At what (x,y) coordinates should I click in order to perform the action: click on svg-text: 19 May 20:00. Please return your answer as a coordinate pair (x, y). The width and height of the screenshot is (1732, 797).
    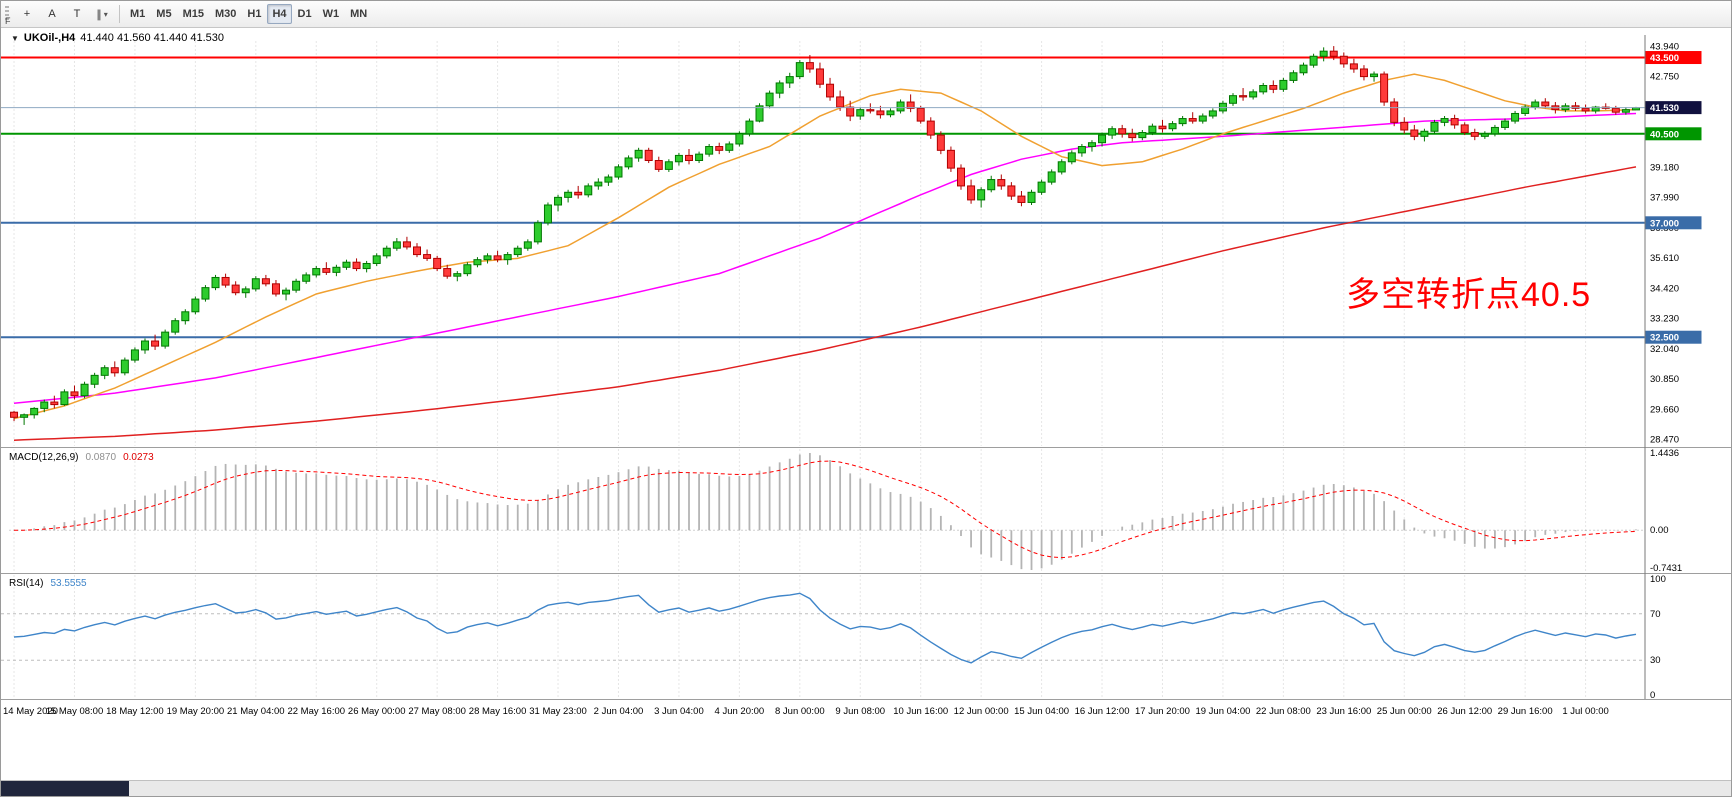
    Looking at the image, I should click on (196, 711).